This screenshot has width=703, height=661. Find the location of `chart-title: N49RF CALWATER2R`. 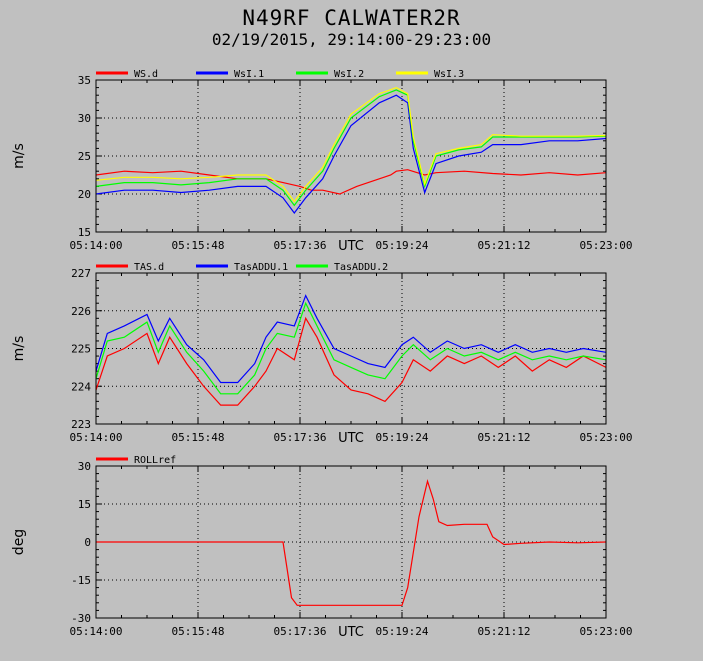

chart-title: N49RF CALWATER2R is located at coordinates (351, 18).